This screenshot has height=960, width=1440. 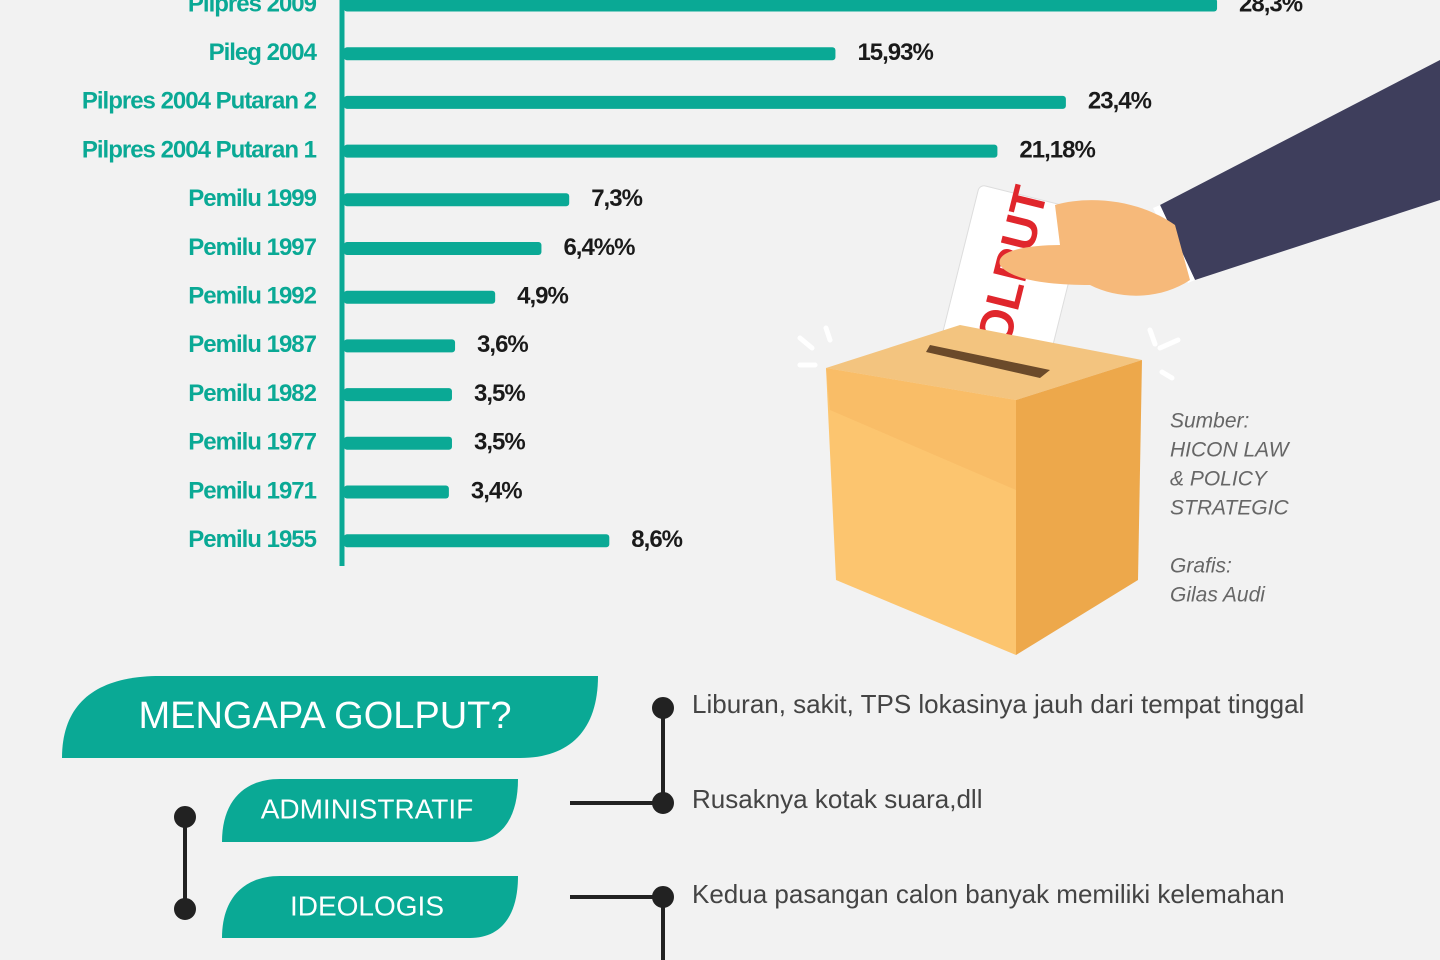 I want to click on box-lid, so click(x=921, y=429).